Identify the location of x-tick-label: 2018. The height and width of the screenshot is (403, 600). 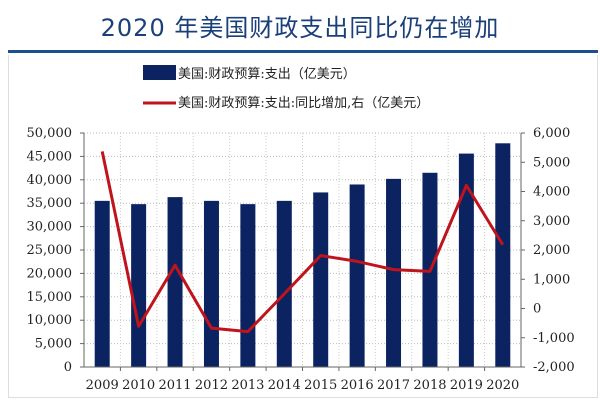
(429, 385).